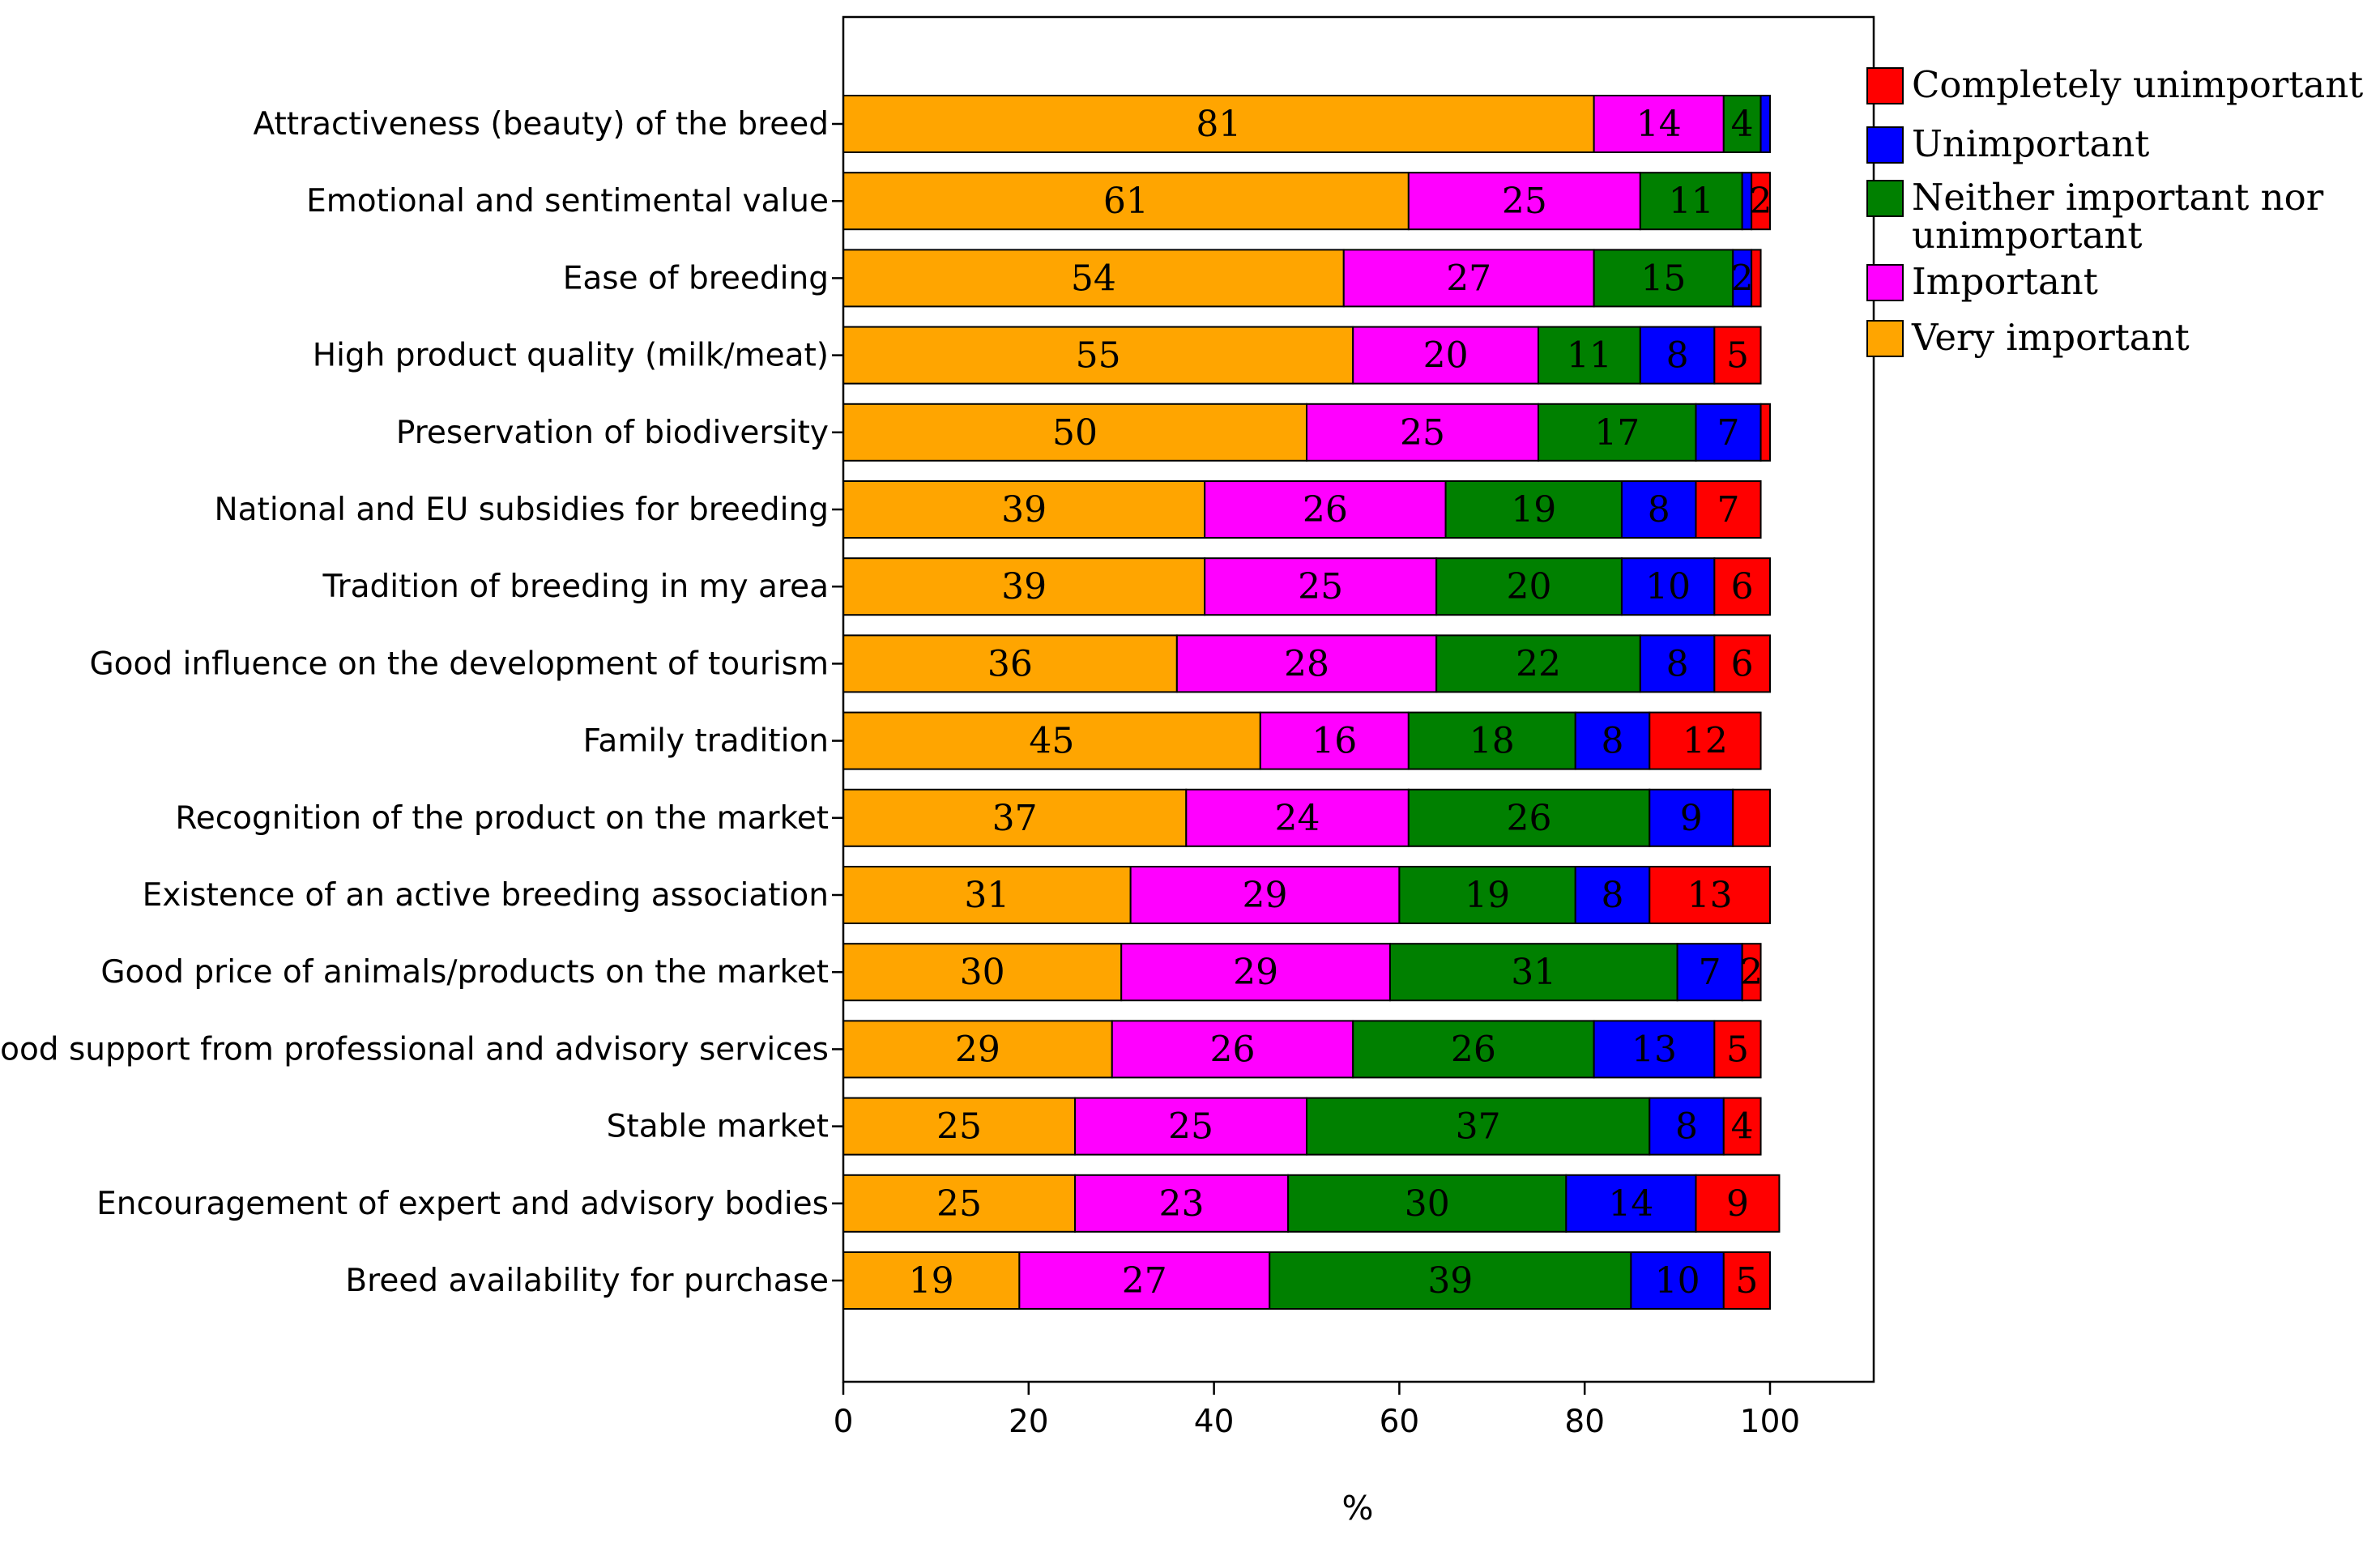 The width and height of the screenshot is (2380, 1547). I want to click on legend-label: Very important, so click(2050, 337).